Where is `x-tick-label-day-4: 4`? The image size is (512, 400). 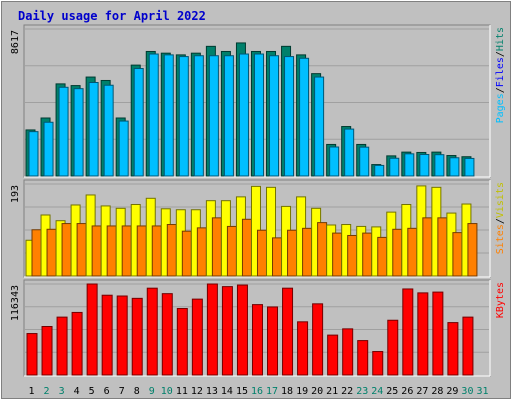
x-tick-label-day-4: 4 is located at coordinates (77, 391).